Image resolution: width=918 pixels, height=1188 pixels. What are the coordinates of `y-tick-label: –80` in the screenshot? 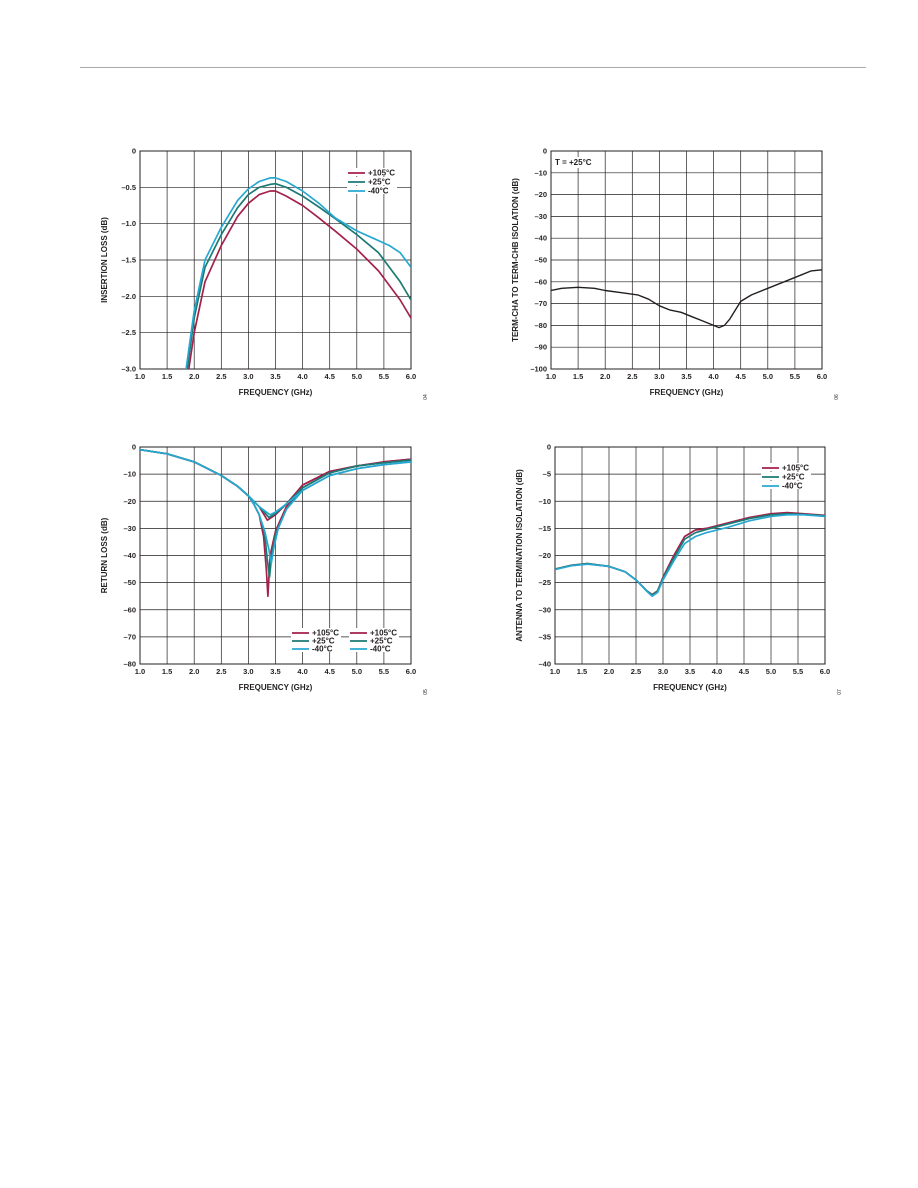 It's located at (129, 664).